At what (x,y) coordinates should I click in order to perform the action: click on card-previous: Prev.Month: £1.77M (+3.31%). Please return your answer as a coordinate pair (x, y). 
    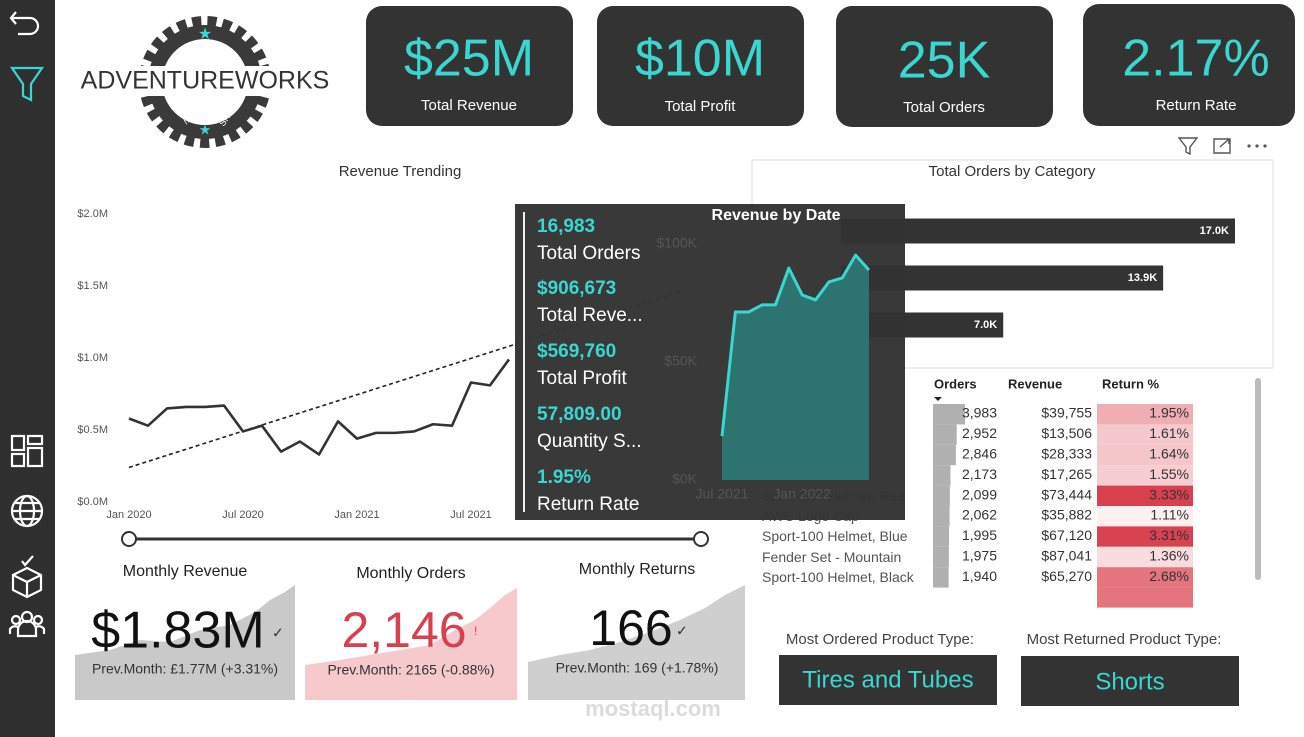
    Looking at the image, I should click on (185, 669).